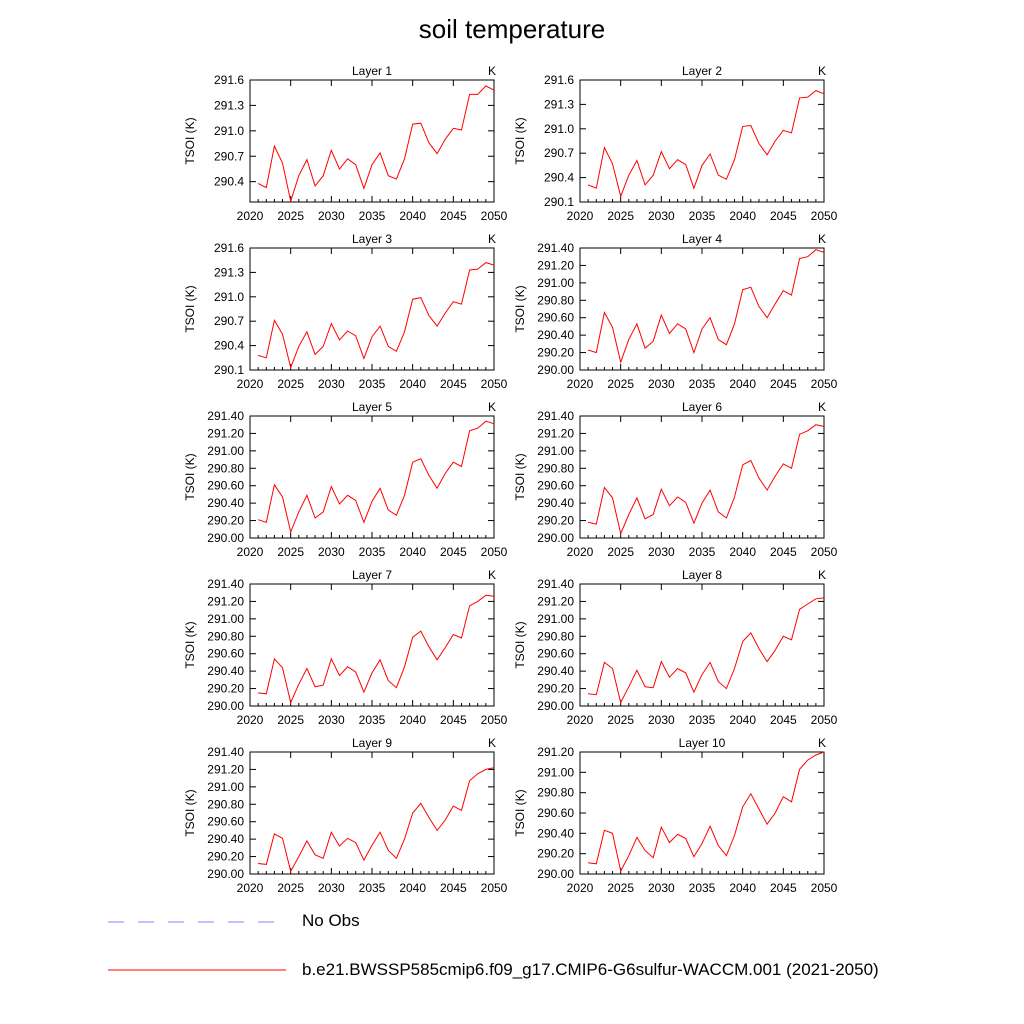 This screenshot has width=1024, height=1024. Describe the element at coordinates (706, 306) in the screenshot. I see `panel-4-series-line` at that location.